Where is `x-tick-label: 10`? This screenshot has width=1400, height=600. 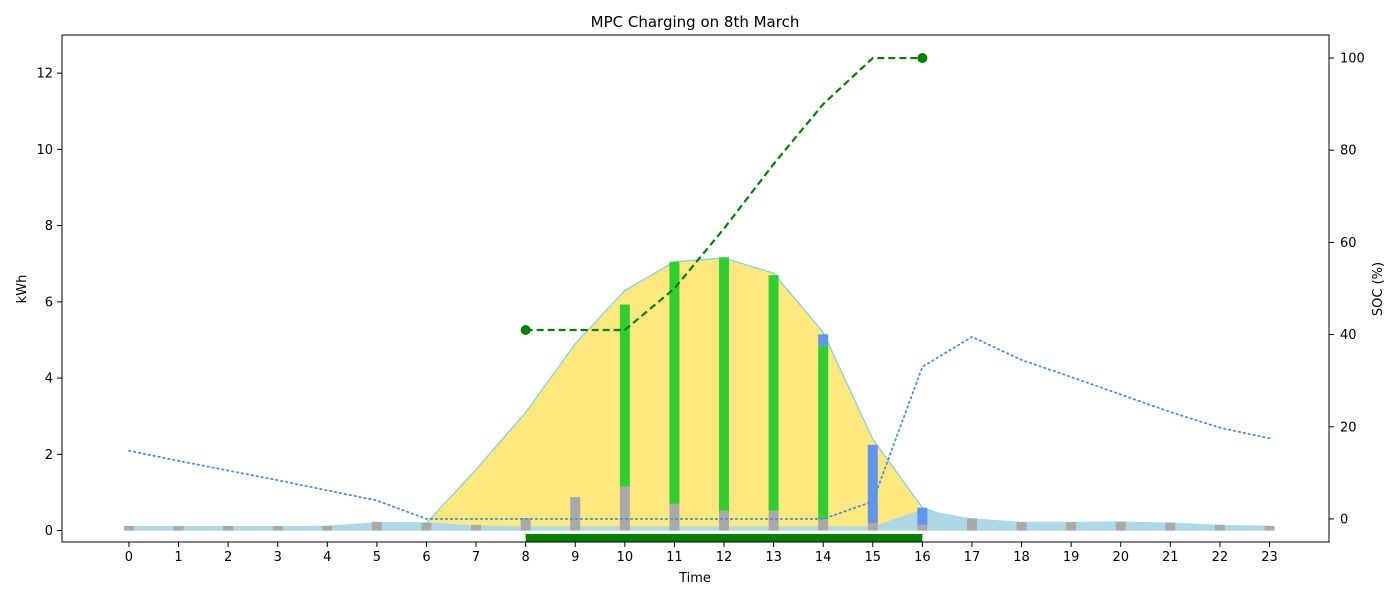 x-tick-label: 10 is located at coordinates (625, 557).